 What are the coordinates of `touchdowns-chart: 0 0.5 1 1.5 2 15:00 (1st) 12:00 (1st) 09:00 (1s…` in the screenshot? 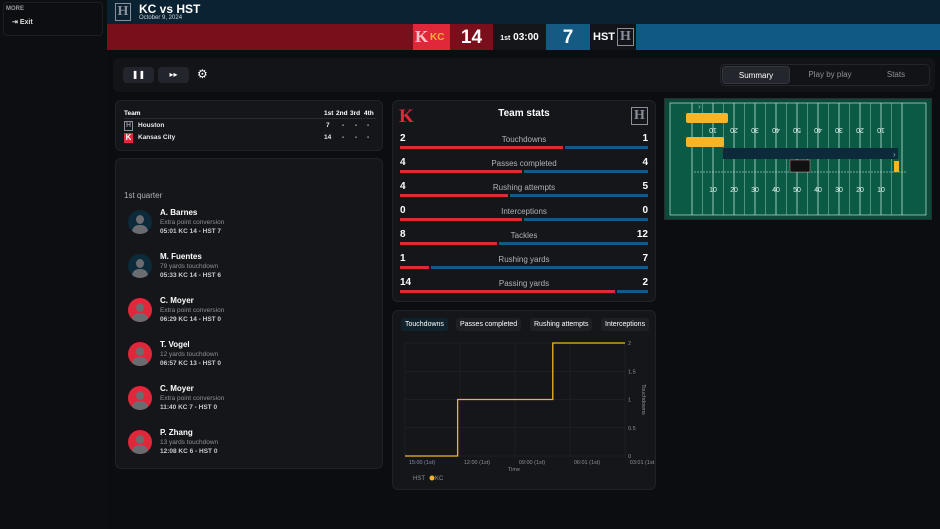 It's located at (529, 411).